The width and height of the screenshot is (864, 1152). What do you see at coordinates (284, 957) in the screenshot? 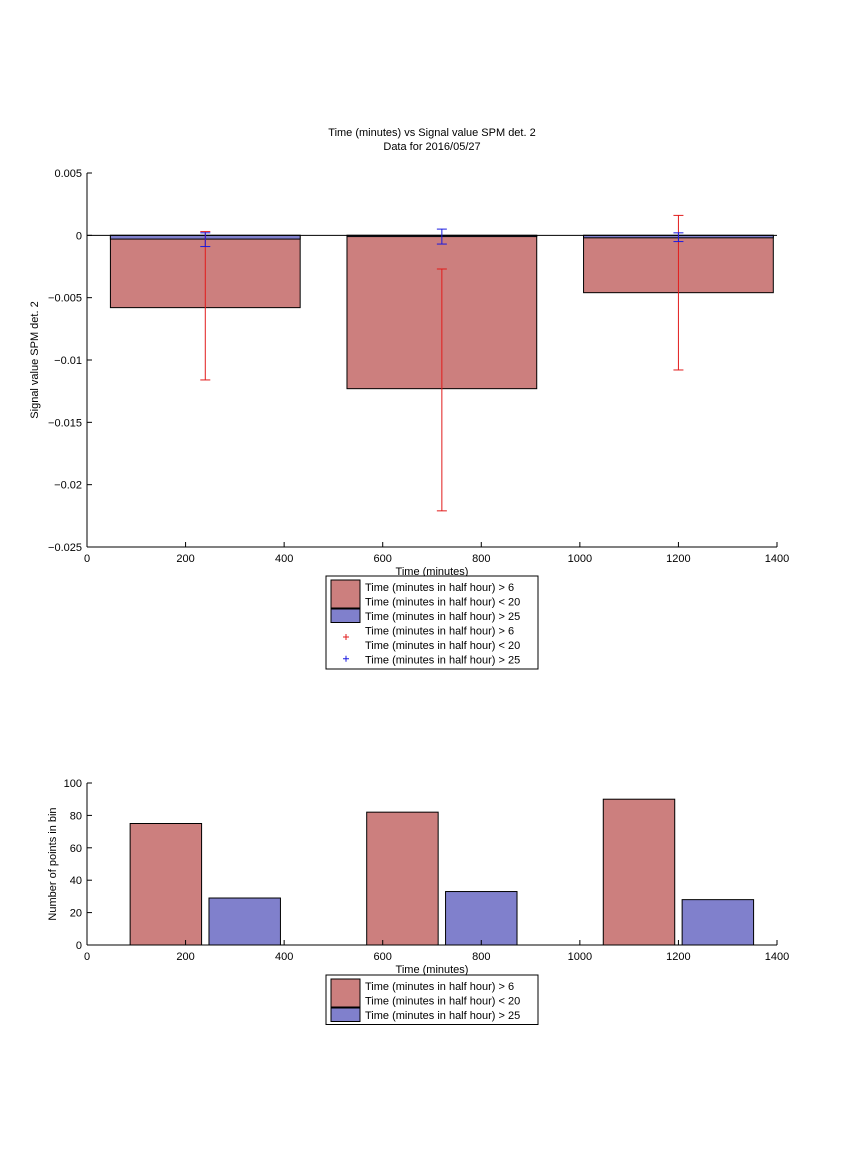
I see `count-x-tick-label: 400` at bounding box center [284, 957].